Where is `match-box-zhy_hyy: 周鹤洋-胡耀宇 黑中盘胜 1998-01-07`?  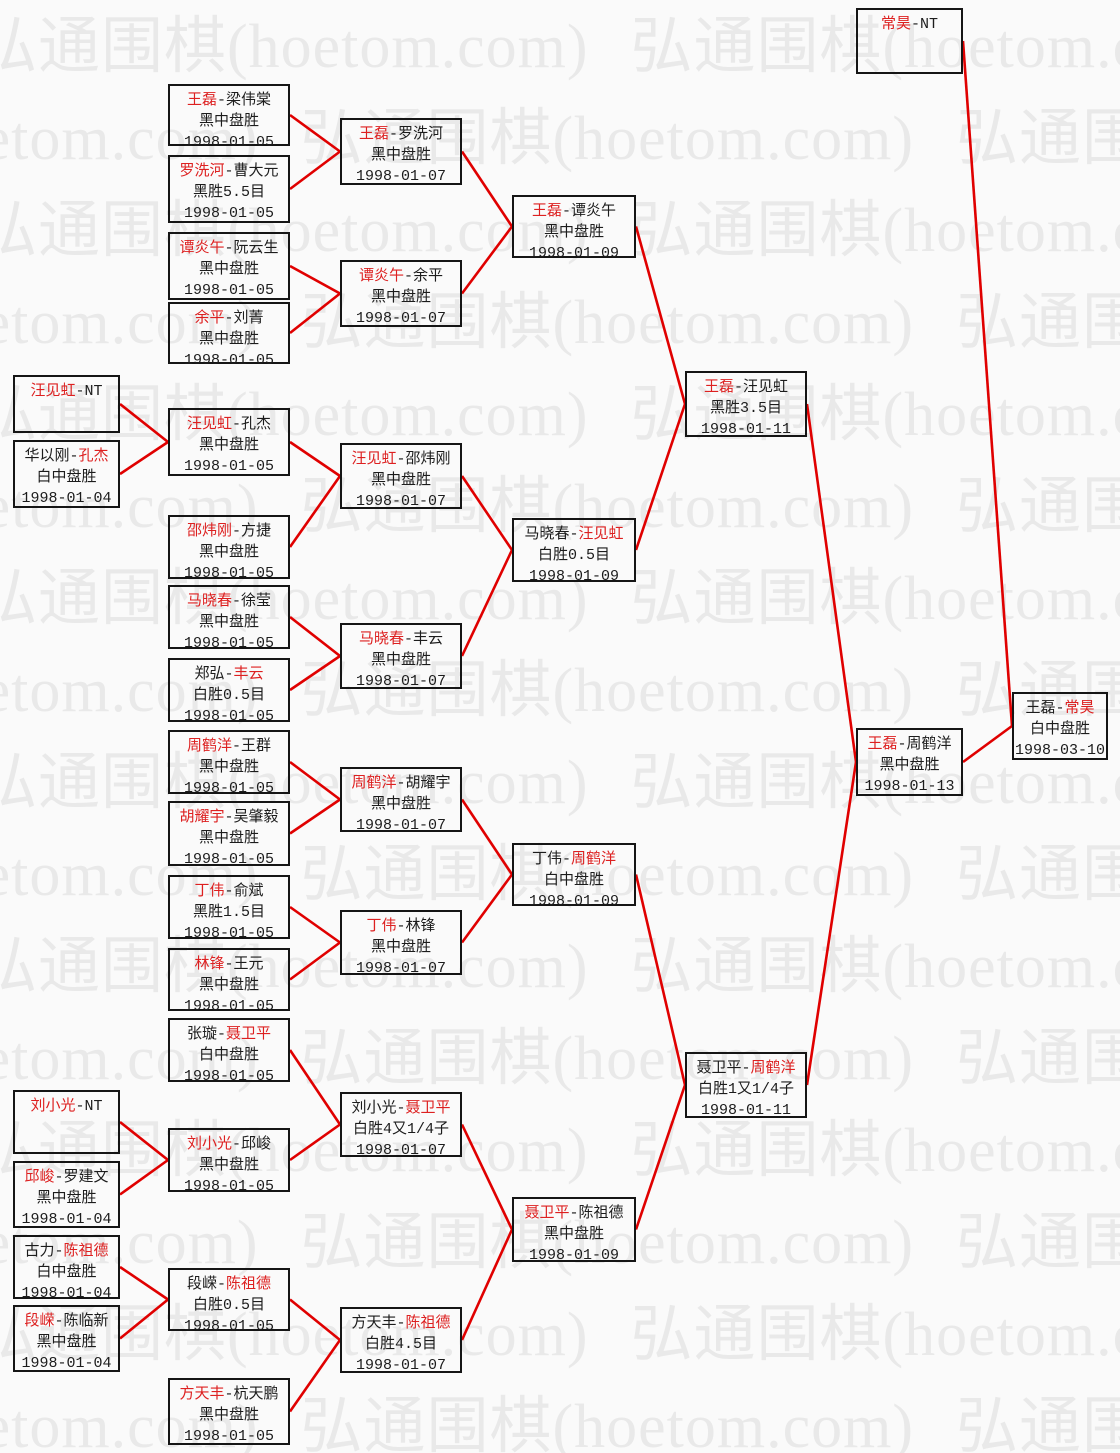
match-box-zhy_hyy: 周鹤洋-胡耀宇 黑中盘胜 1998-01-07 is located at coordinates (401, 800).